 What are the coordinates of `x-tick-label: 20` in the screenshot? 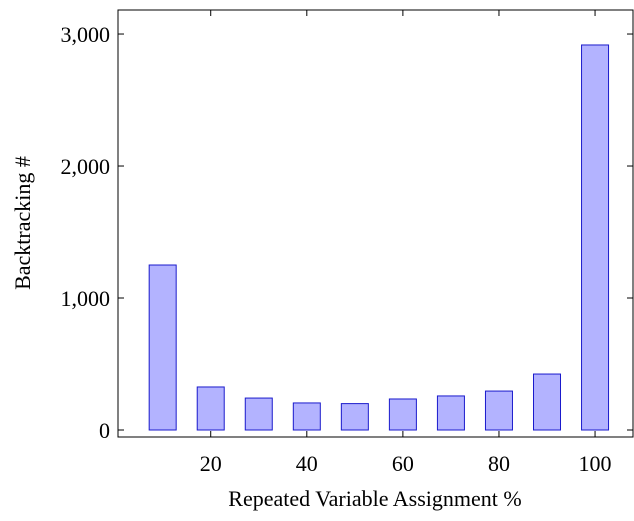 It's located at (211, 463).